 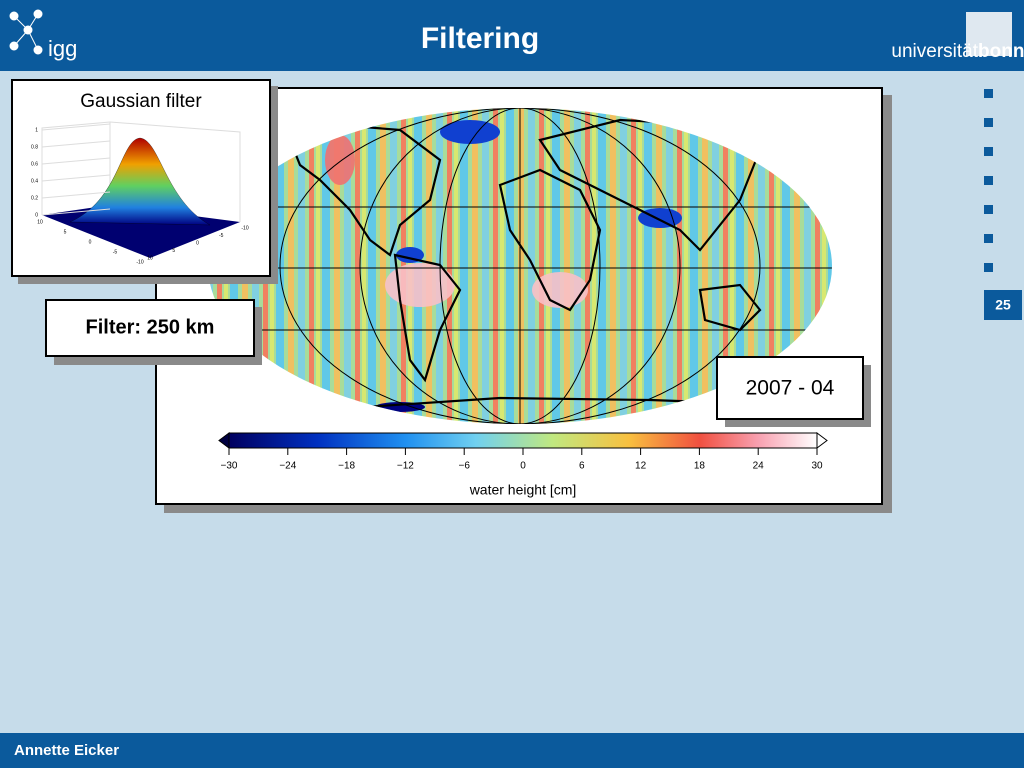 I want to click on colorbar, so click(x=523, y=440).